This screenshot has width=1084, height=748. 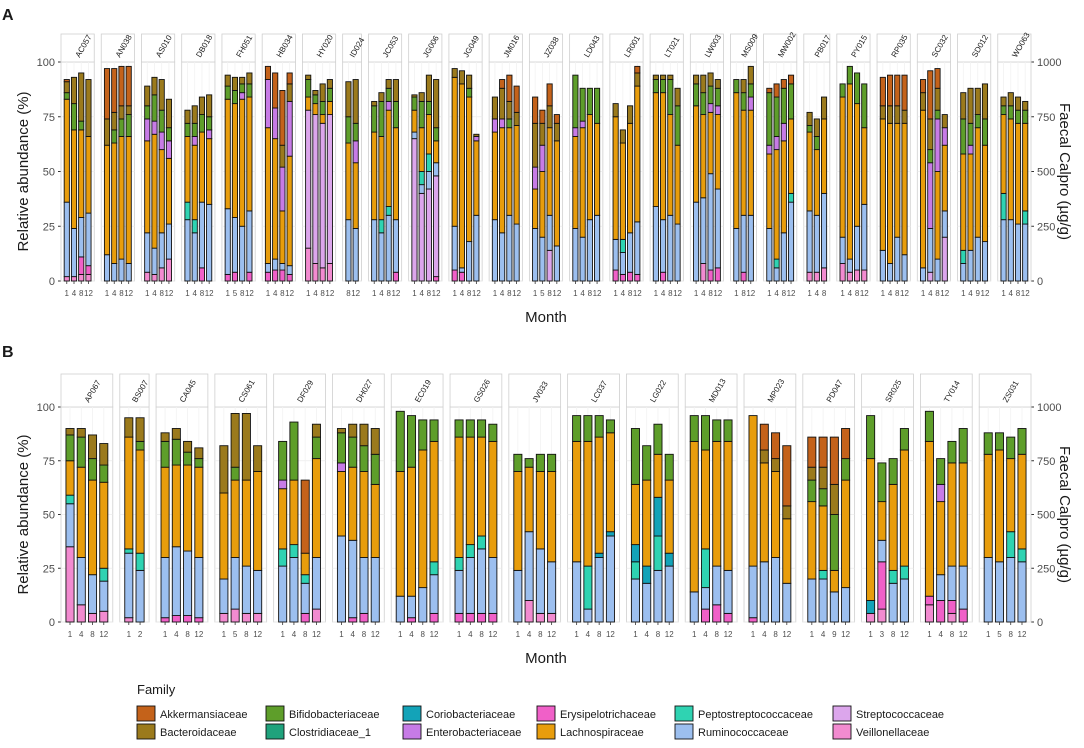 What do you see at coordinates (473, 733) in the screenshot?
I see `legend-label: Enterobacteriaceae` at bounding box center [473, 733].